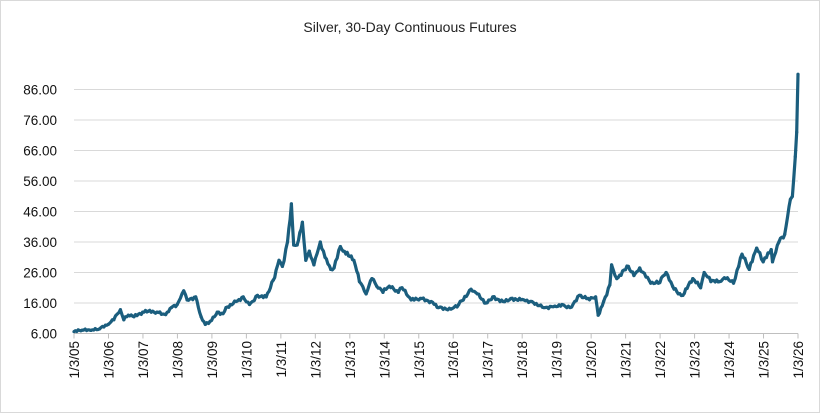  What do you see at coordinates (695, 360) in the screenshot?
I see `x-tick-label: 1/3/23` at bounding box center [695, 360].